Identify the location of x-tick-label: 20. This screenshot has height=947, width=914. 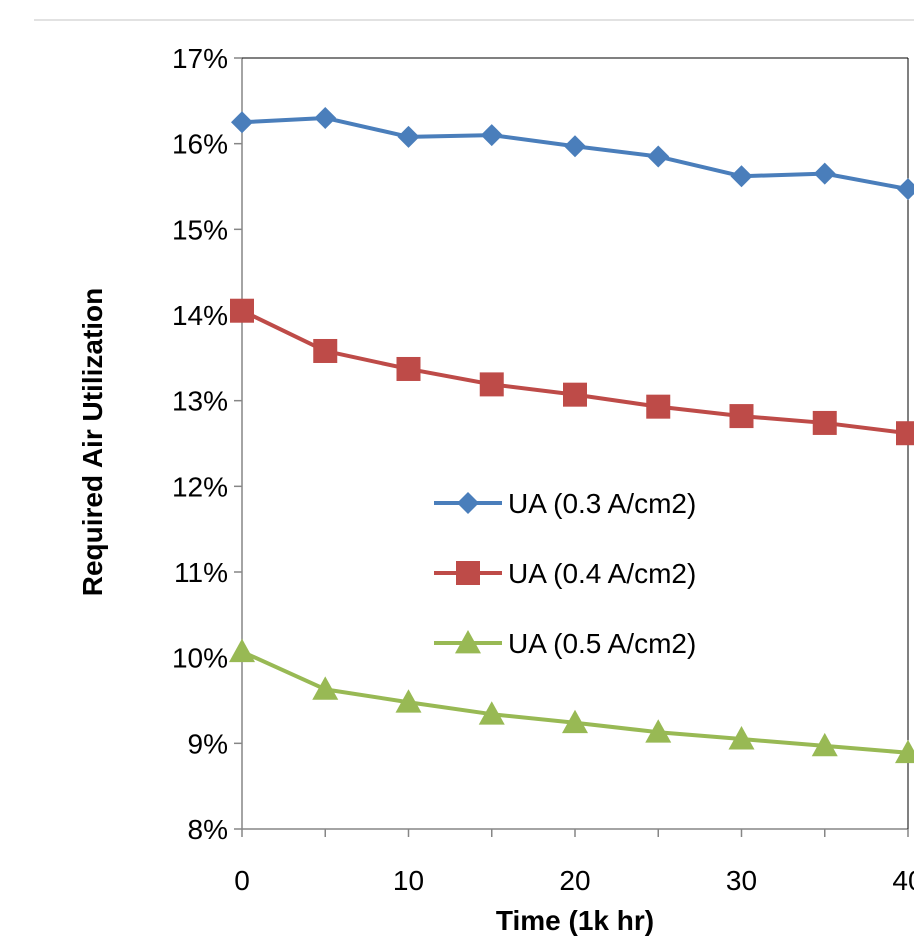
(574, 880).